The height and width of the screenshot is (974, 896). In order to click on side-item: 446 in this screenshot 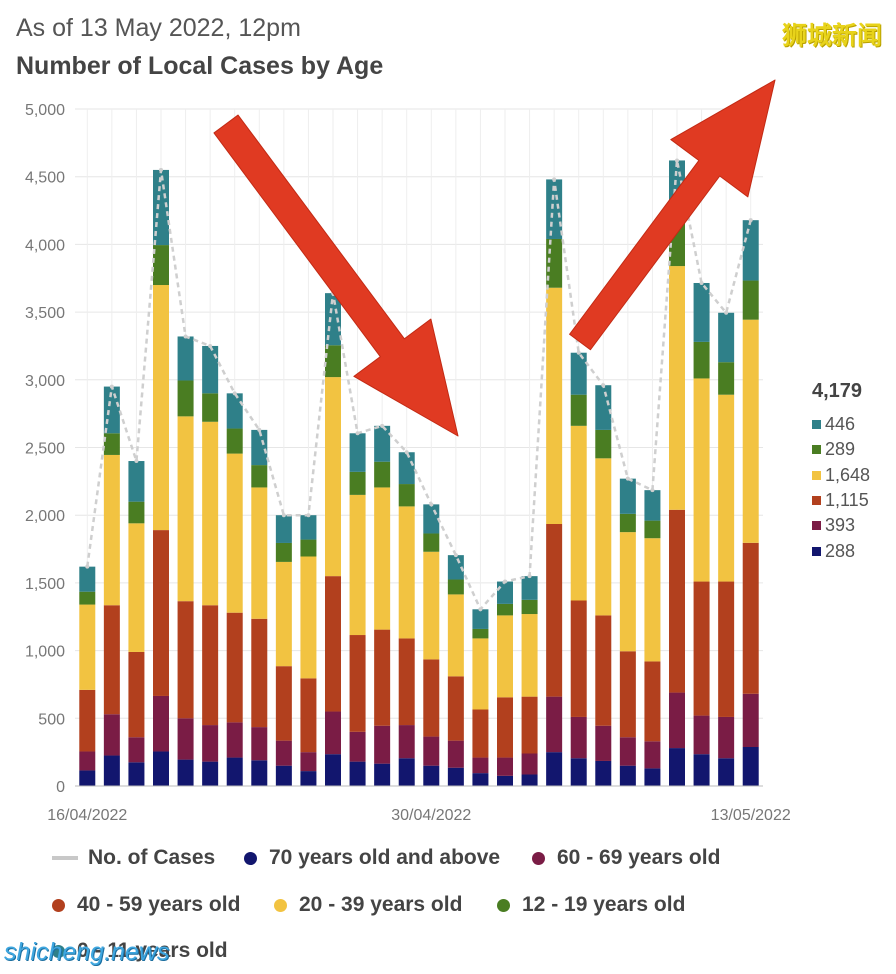, I will do `click(841, 424)`.